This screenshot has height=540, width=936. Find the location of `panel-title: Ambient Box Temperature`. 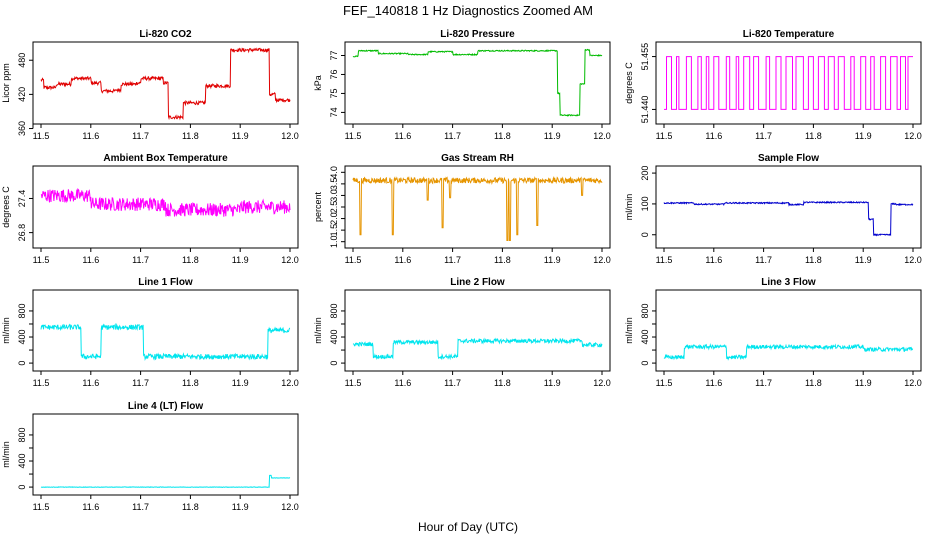

panel-title: Ambient Box Temperature is located at coordinates (165, 158).